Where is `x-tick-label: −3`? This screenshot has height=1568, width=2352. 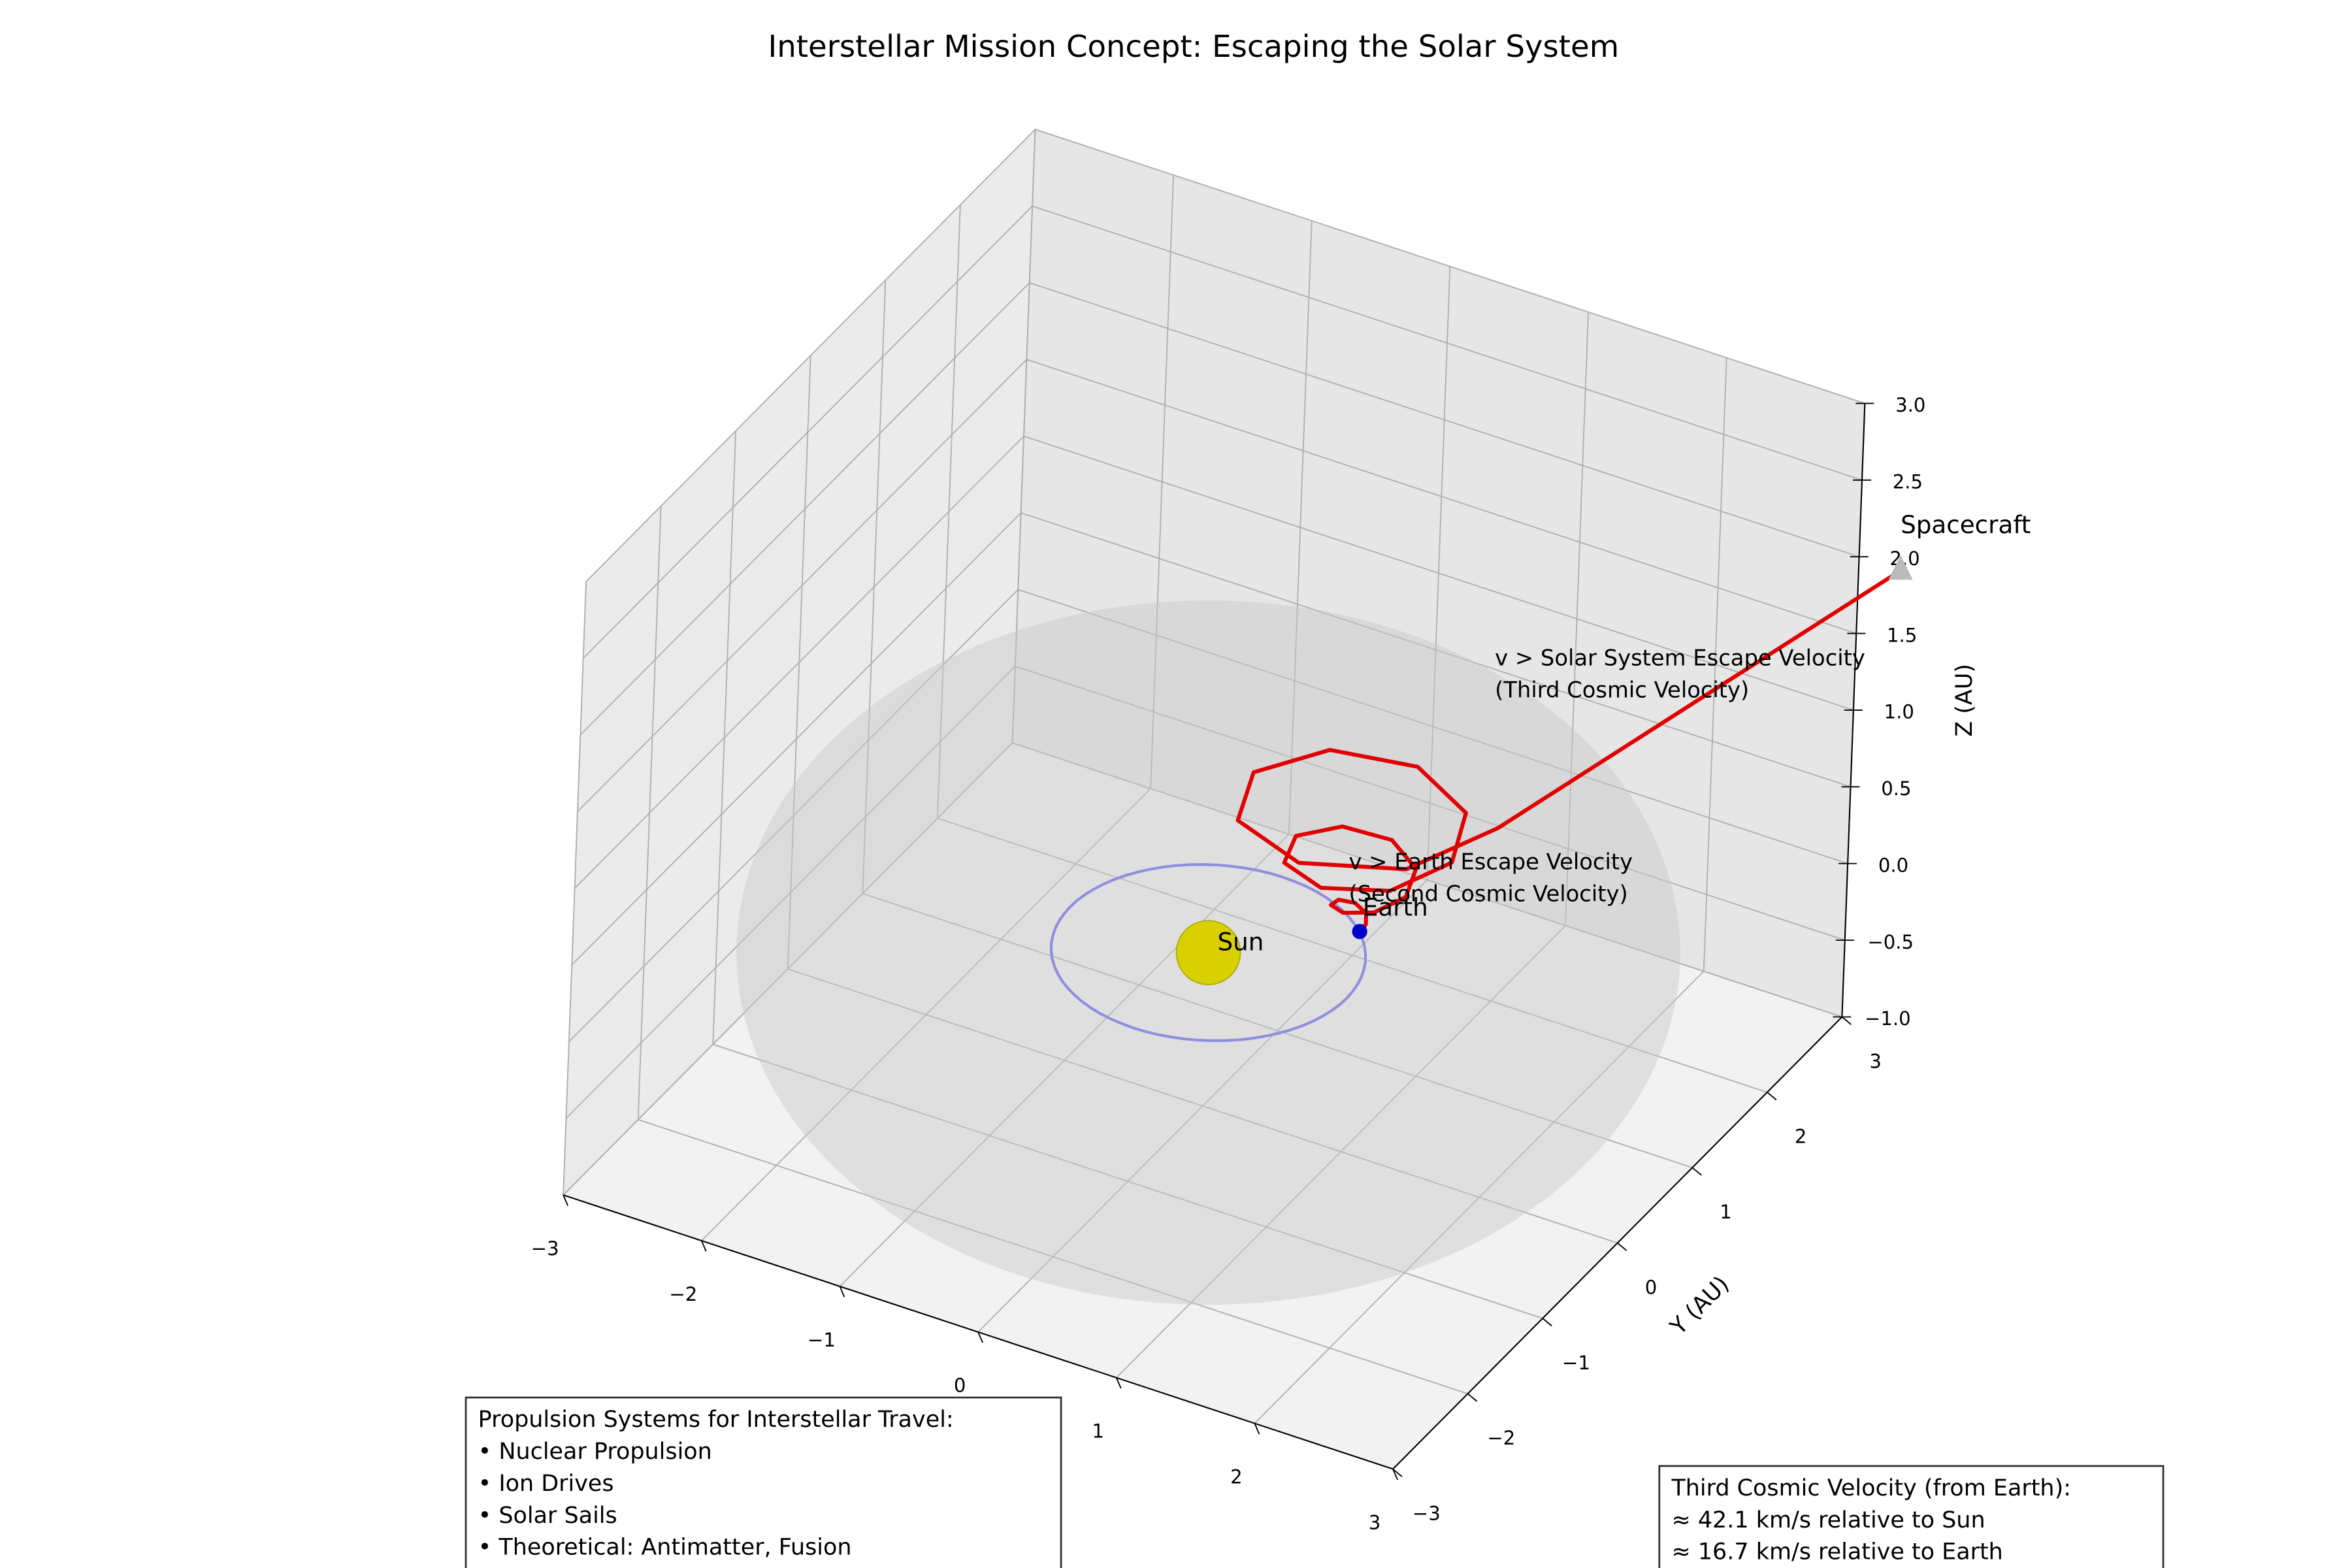 x-tick-label: −3 is located at coordinates (545, 1248).